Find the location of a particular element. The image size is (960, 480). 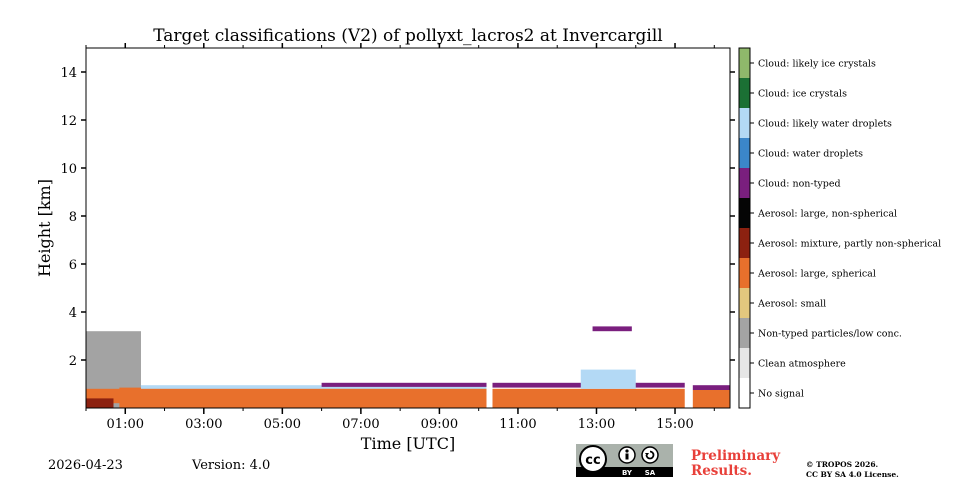

x-tick-label: 13:00 is located at coordinates (596, 424).